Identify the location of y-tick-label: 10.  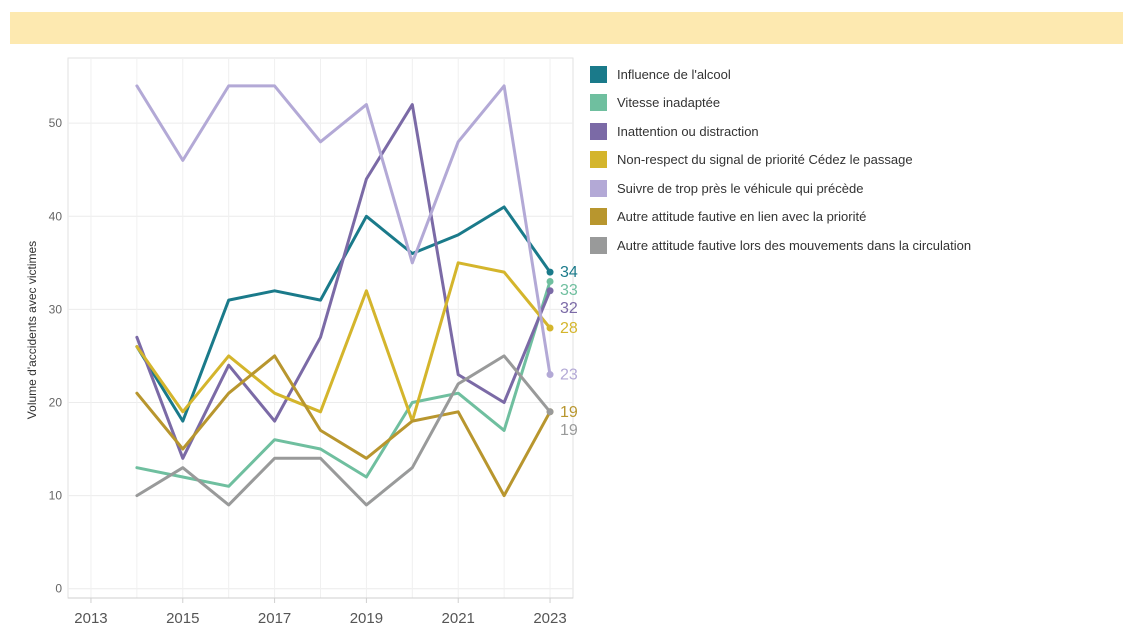
(56, 496).